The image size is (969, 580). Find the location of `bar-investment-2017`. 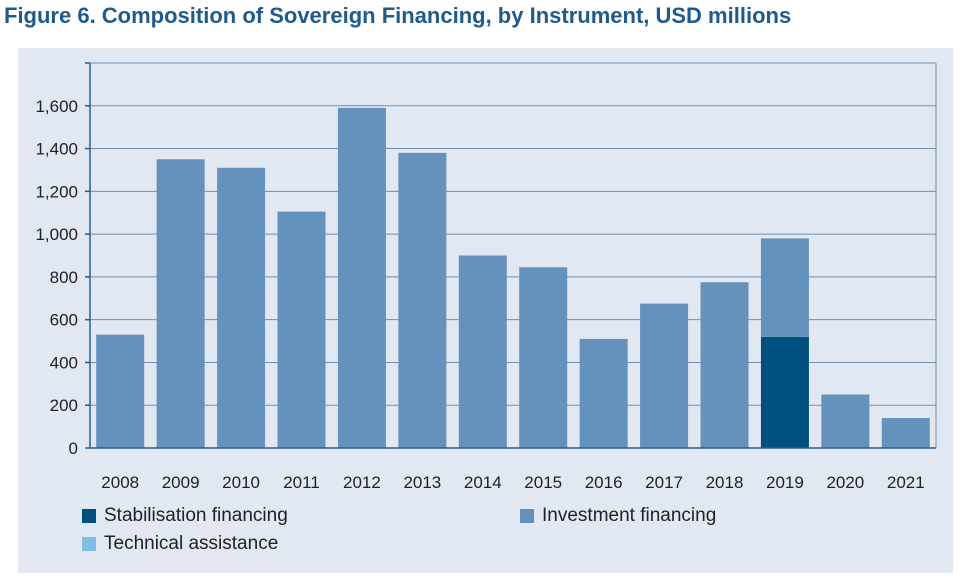

bar-investment-2017 is located at coordinates (664, 375).